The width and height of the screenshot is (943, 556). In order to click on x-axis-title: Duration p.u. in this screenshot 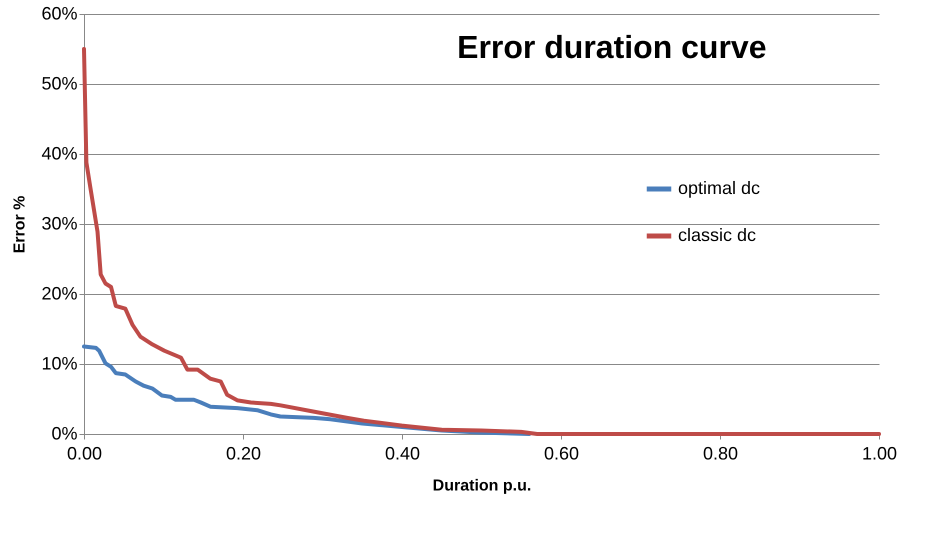, I will do `click(482, 486)`.